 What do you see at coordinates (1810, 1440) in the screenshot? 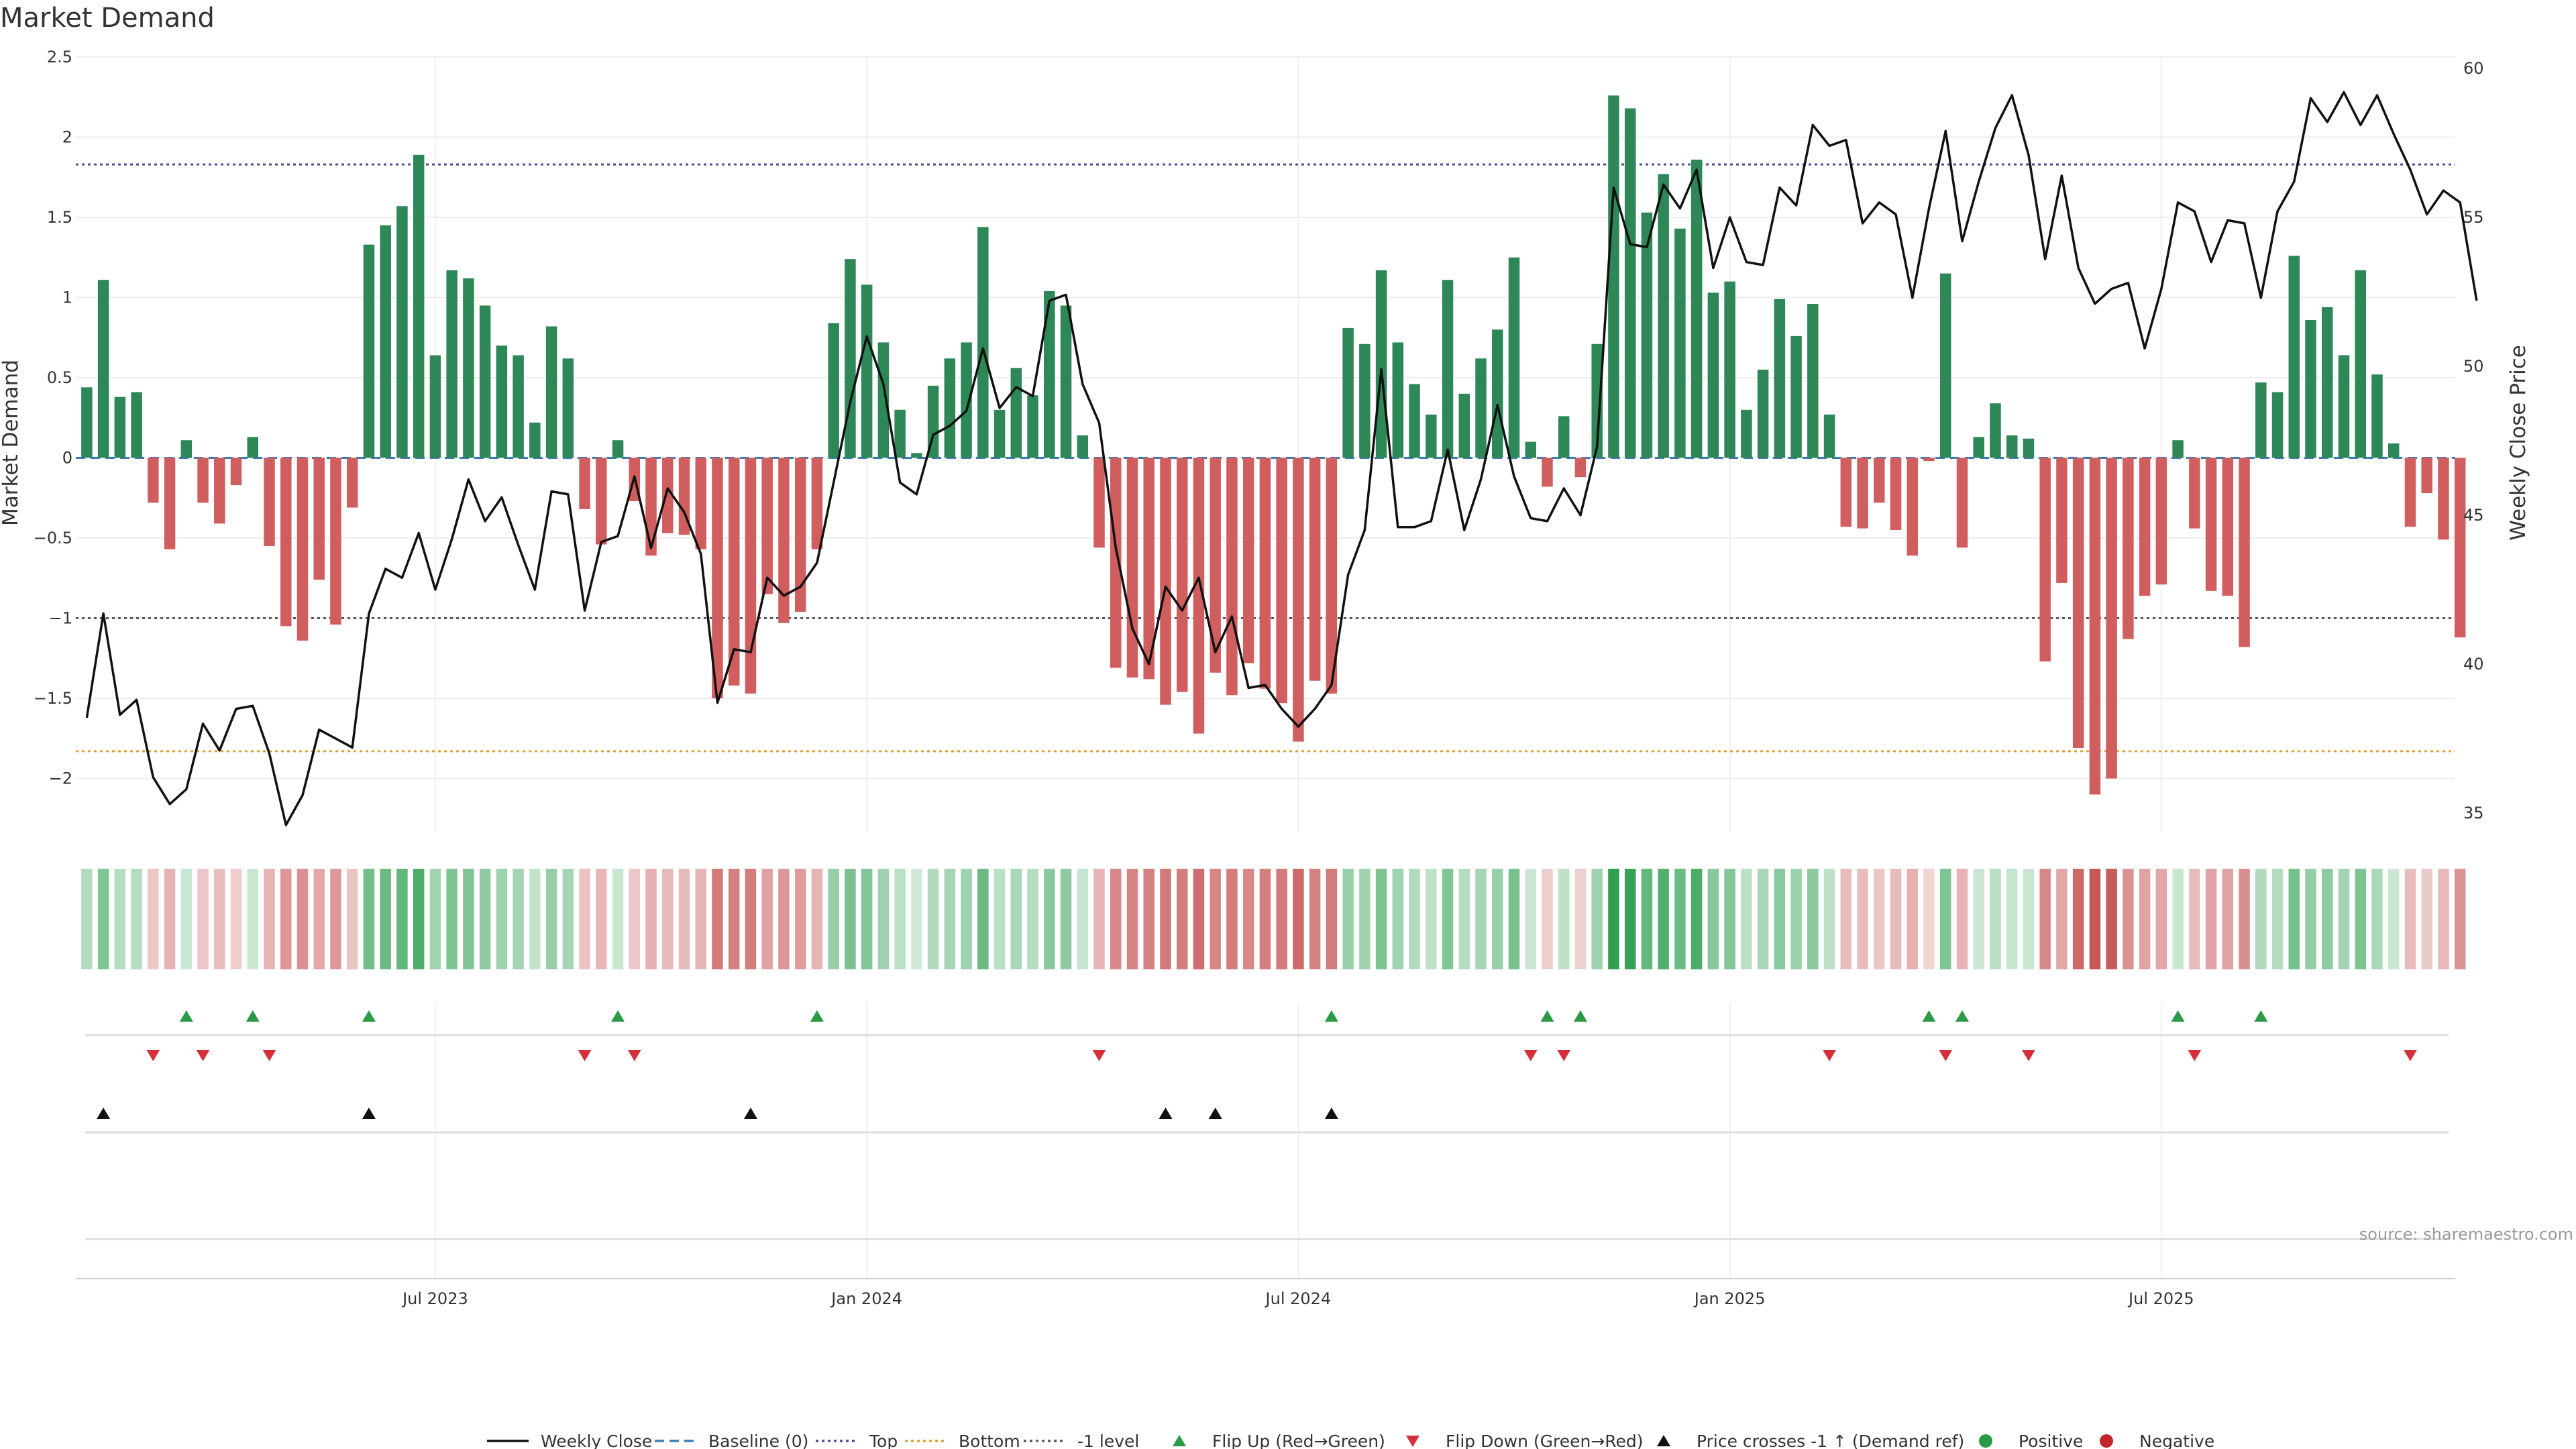
I see `legend-item: Price crosses -1 ↑ (Demand ref)` at bounding box center [1810, 1440].